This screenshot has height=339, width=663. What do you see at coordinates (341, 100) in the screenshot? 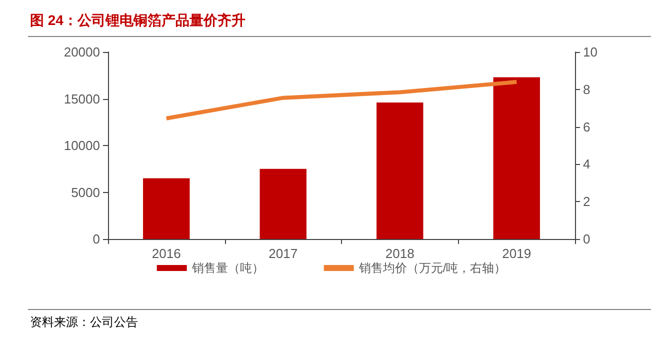
I see `line-series` at bounding box center [341, 100].